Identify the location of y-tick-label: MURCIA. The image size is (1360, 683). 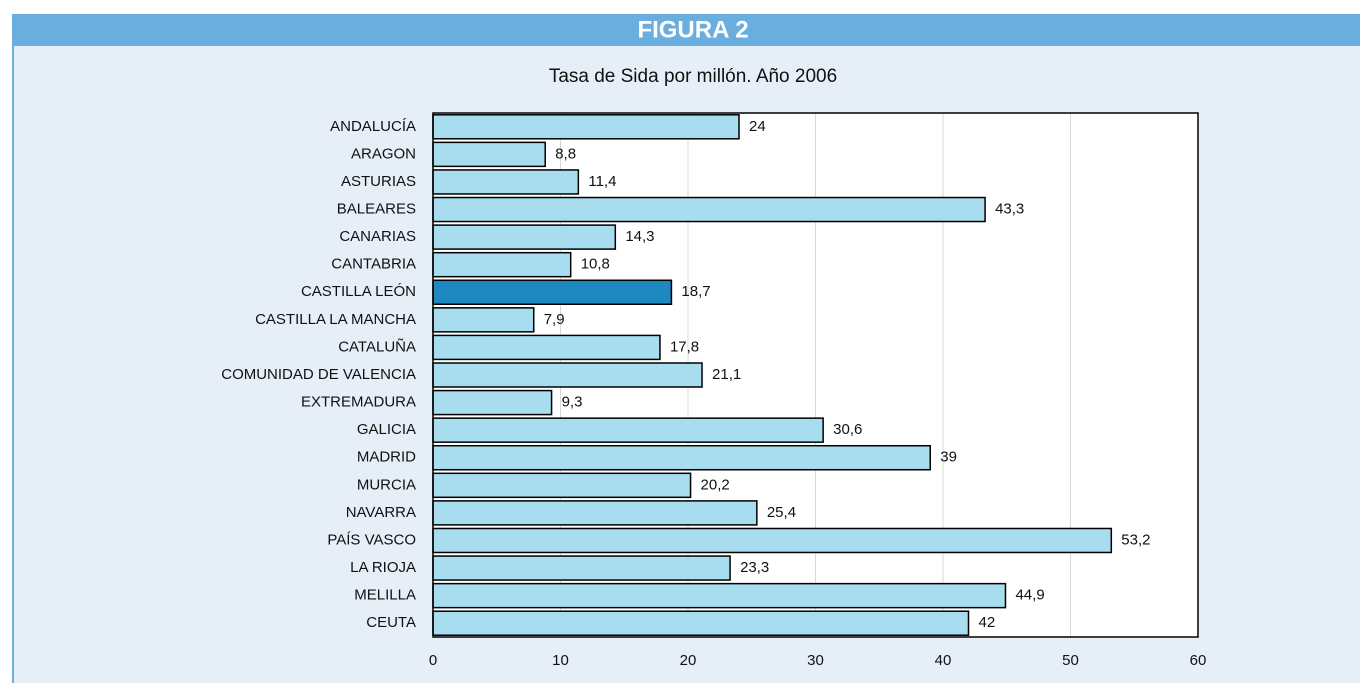
(386, 484).